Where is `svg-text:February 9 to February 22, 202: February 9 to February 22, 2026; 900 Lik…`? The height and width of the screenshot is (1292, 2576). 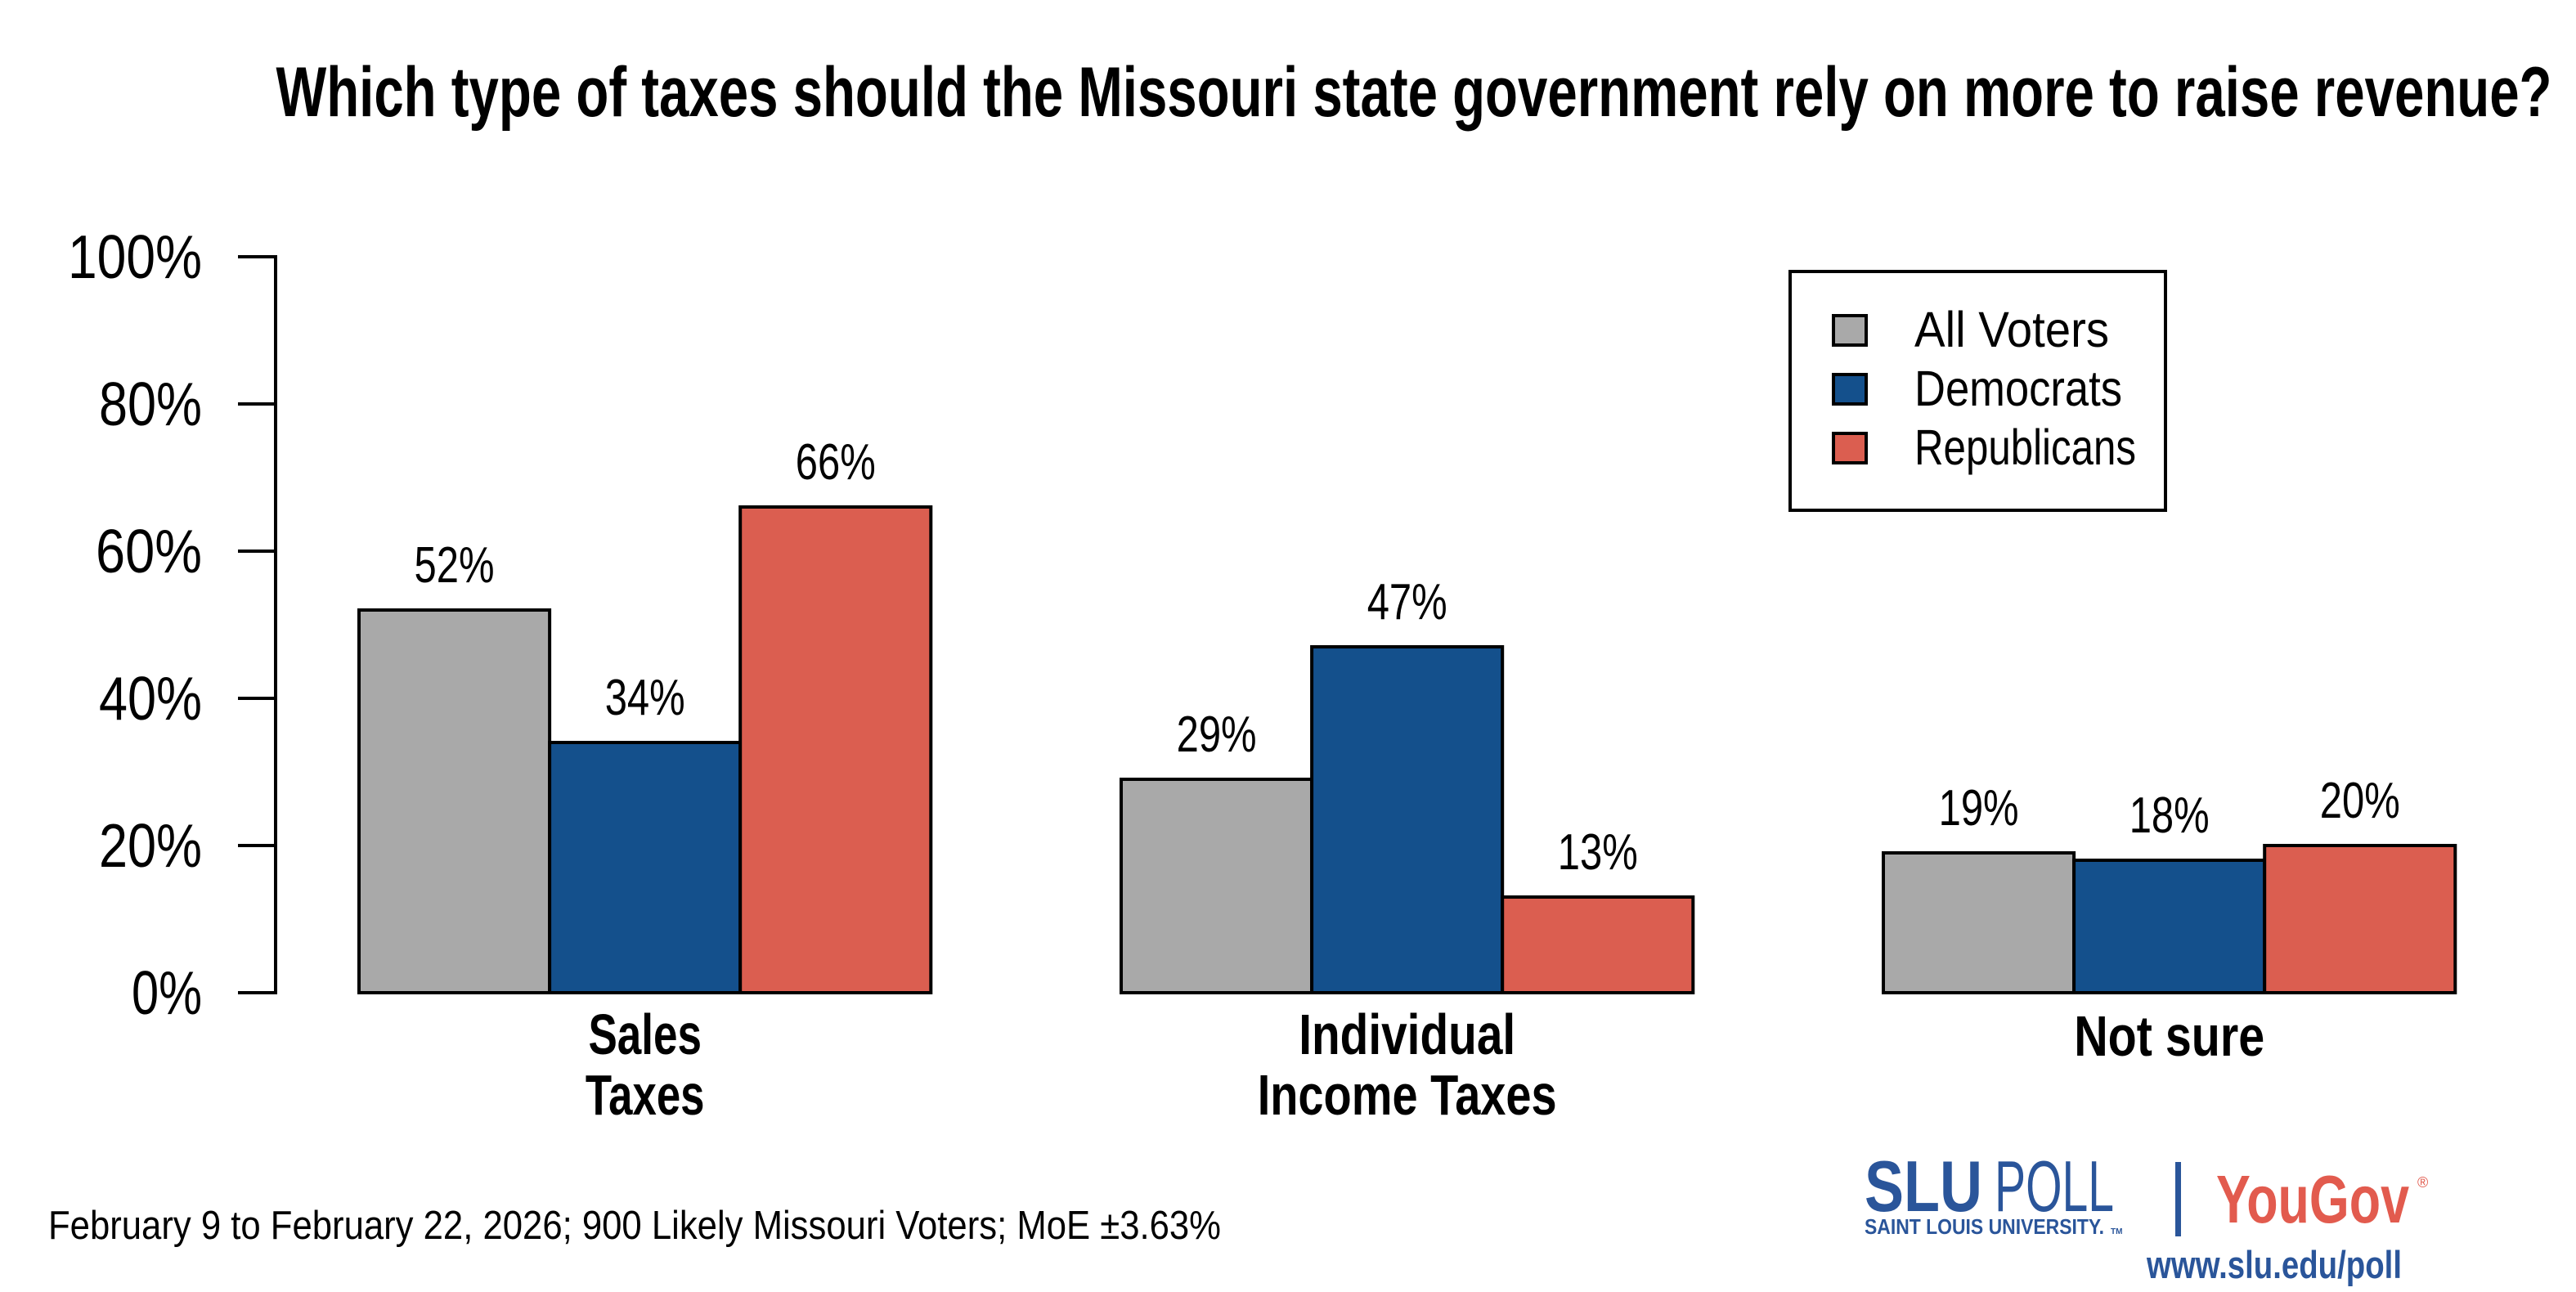
svg-text:February 9 to February 22, 202: February 9 to February 22, 2026; 900 Lik… is located at coordinates (634, 1226).